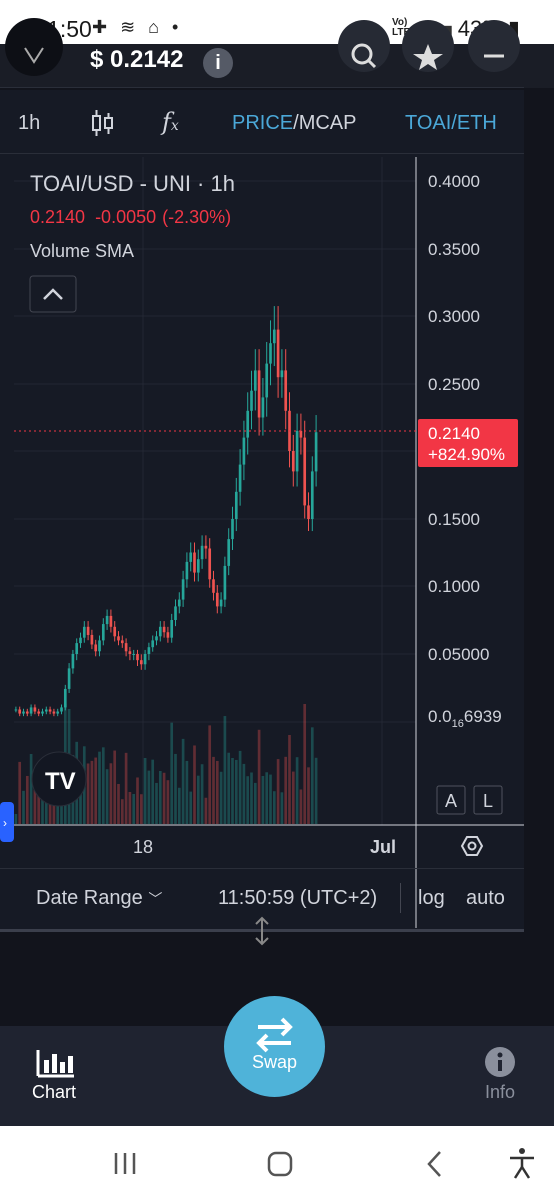 The width and height of the screenshot is (554, 1200). I want to click on log-scale-label: L, so click(488, 801).